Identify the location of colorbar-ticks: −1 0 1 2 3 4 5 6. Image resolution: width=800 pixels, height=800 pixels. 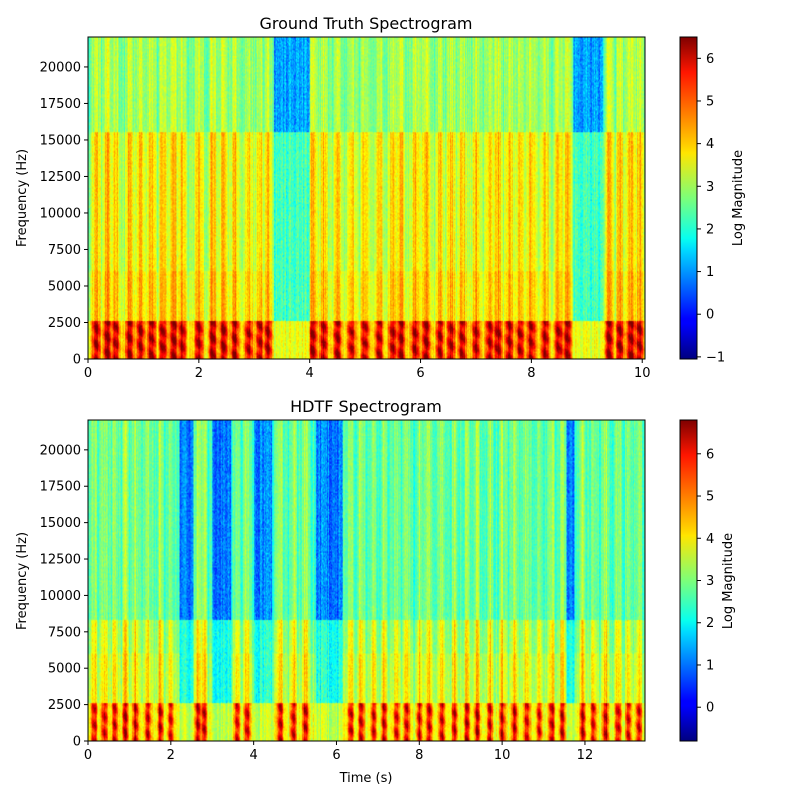
(711, 208).